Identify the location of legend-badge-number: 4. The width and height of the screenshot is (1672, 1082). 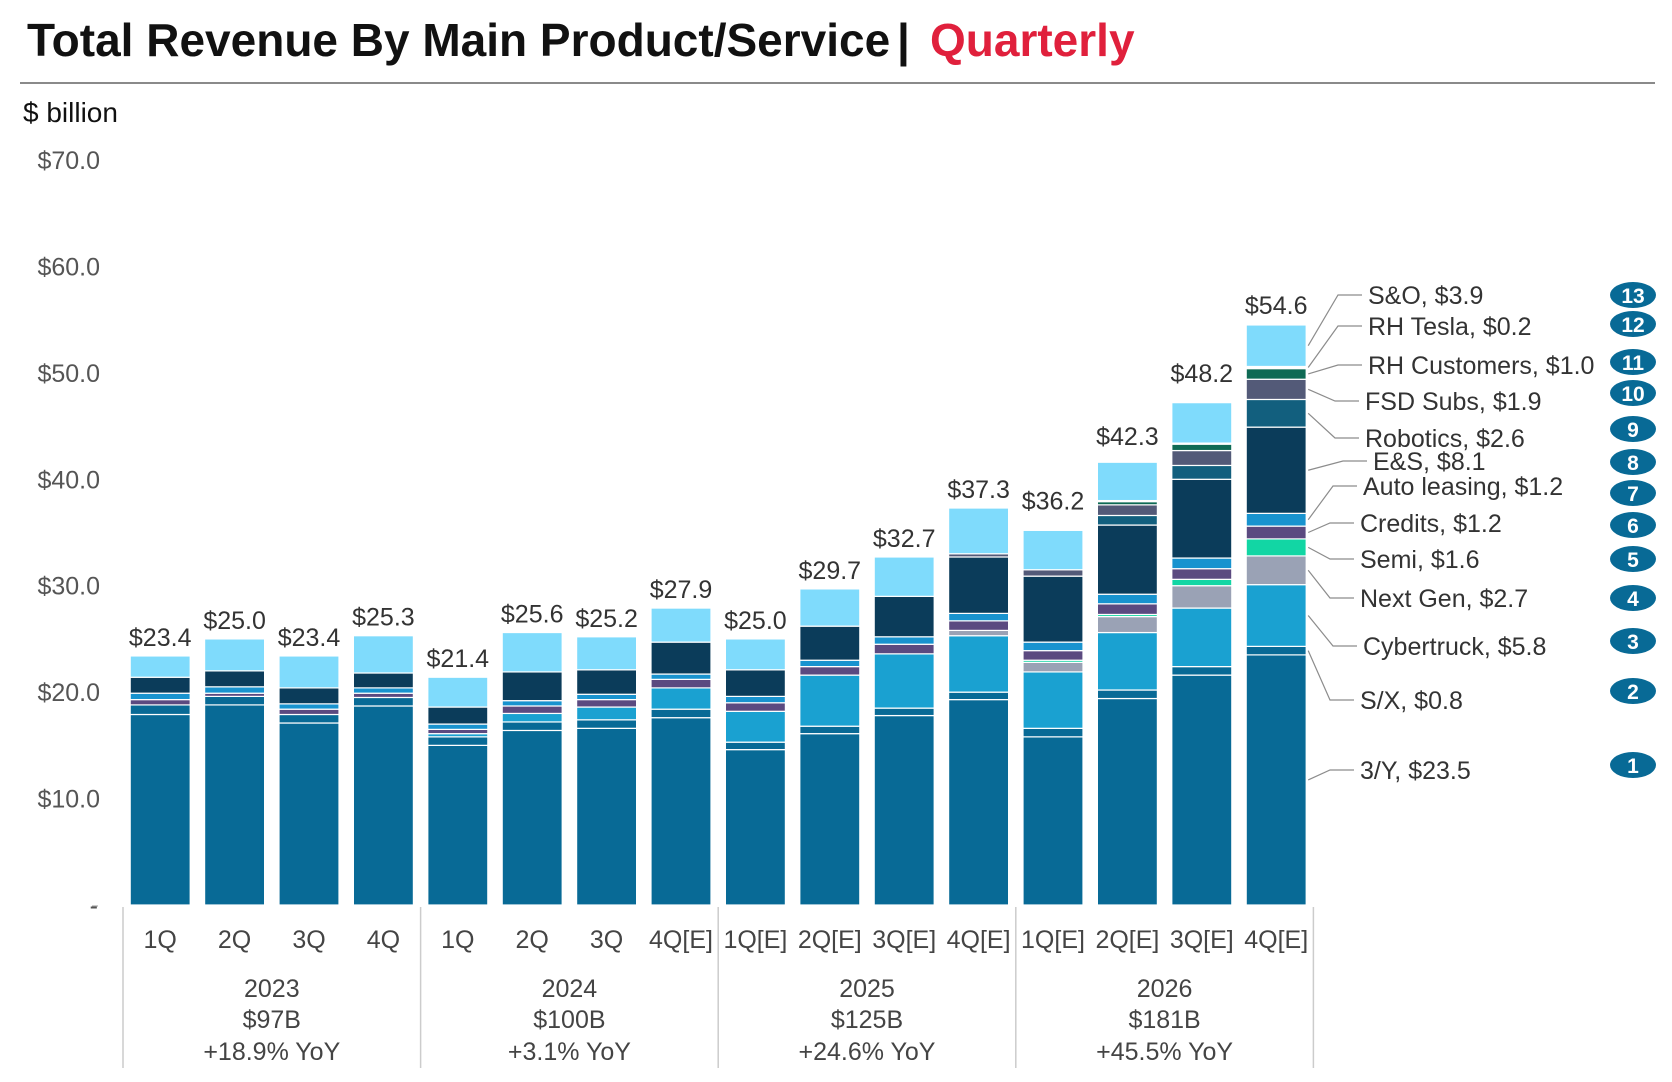
(1633, 599).